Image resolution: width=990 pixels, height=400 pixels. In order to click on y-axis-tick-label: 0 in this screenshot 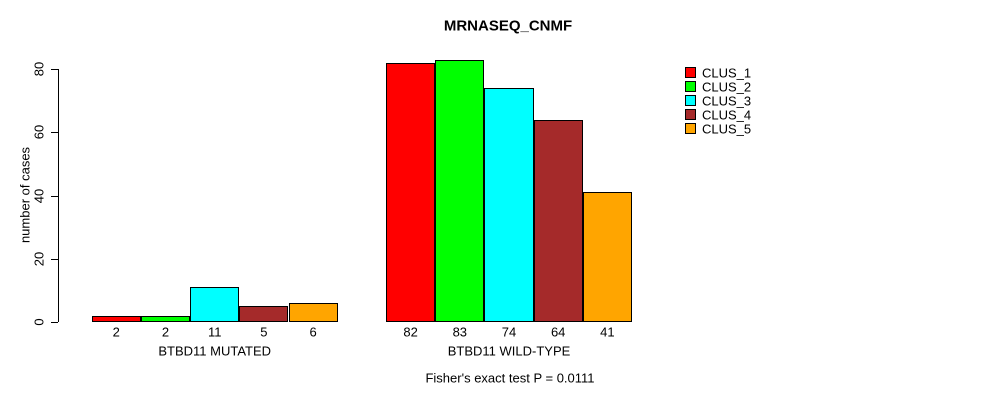, I will do `click(39, 322)`.